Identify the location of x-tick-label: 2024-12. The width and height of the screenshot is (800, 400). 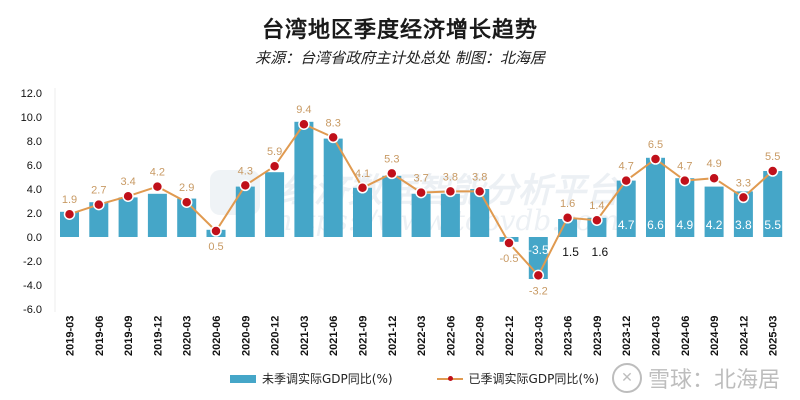
(744, 336).